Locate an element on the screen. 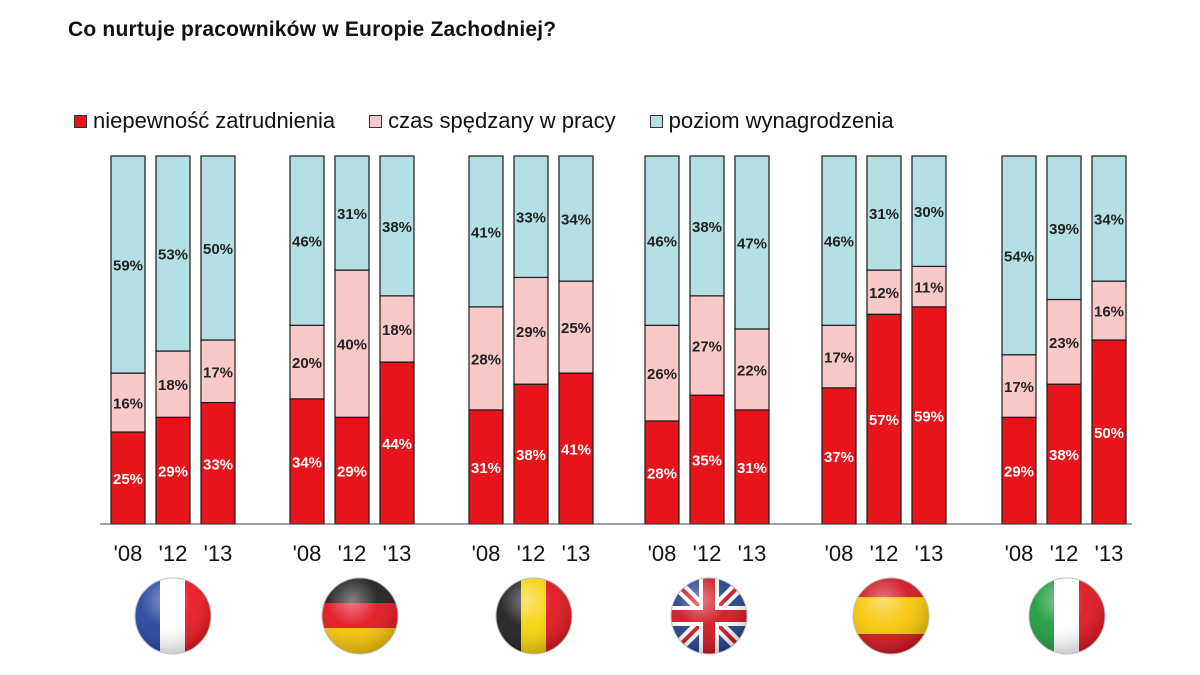 Image resolution: width=1200 pixels, height=675 pixels. legend-swatch-blue is located at coordinates (656, 121).